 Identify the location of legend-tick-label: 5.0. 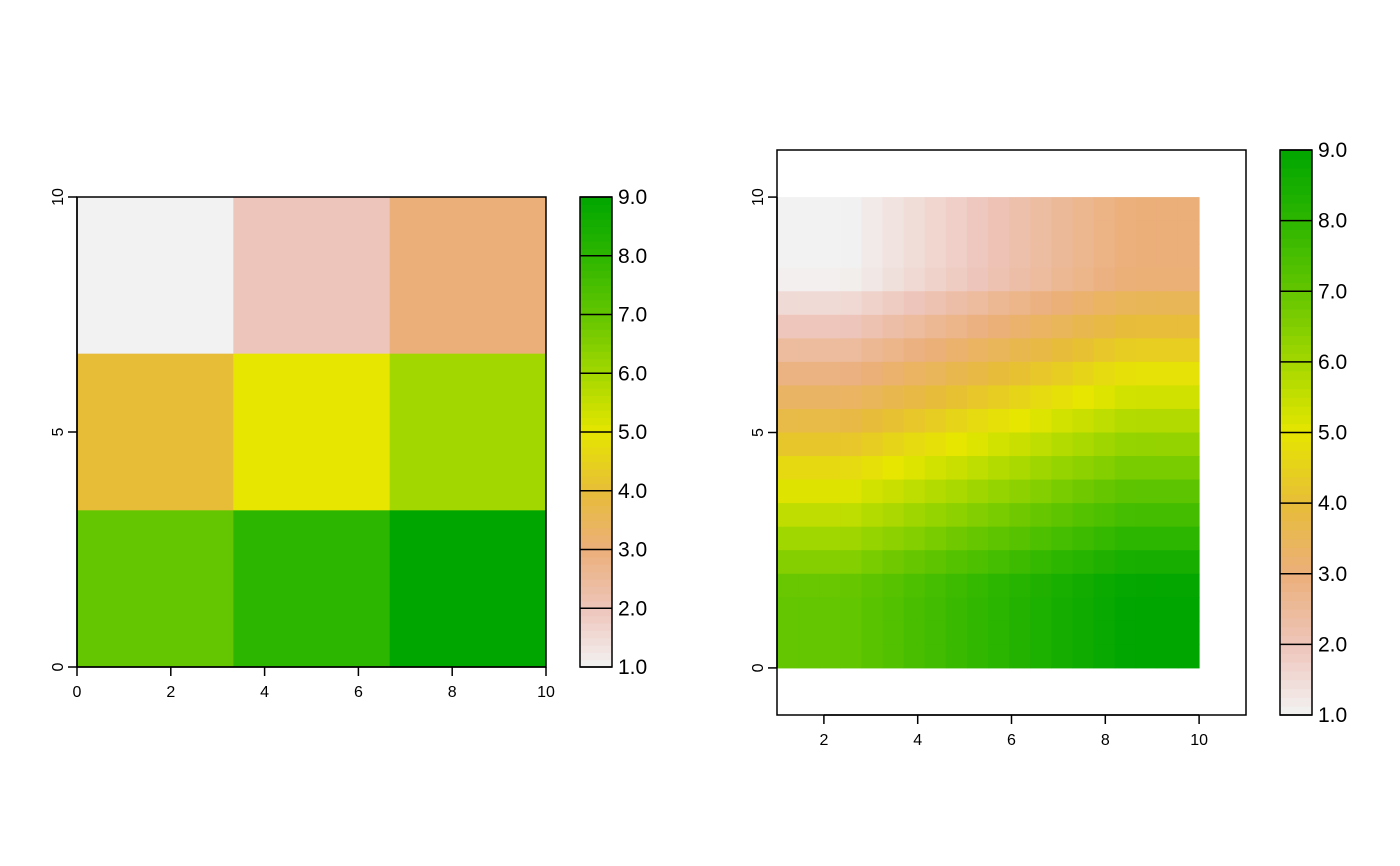
(1332, 433).